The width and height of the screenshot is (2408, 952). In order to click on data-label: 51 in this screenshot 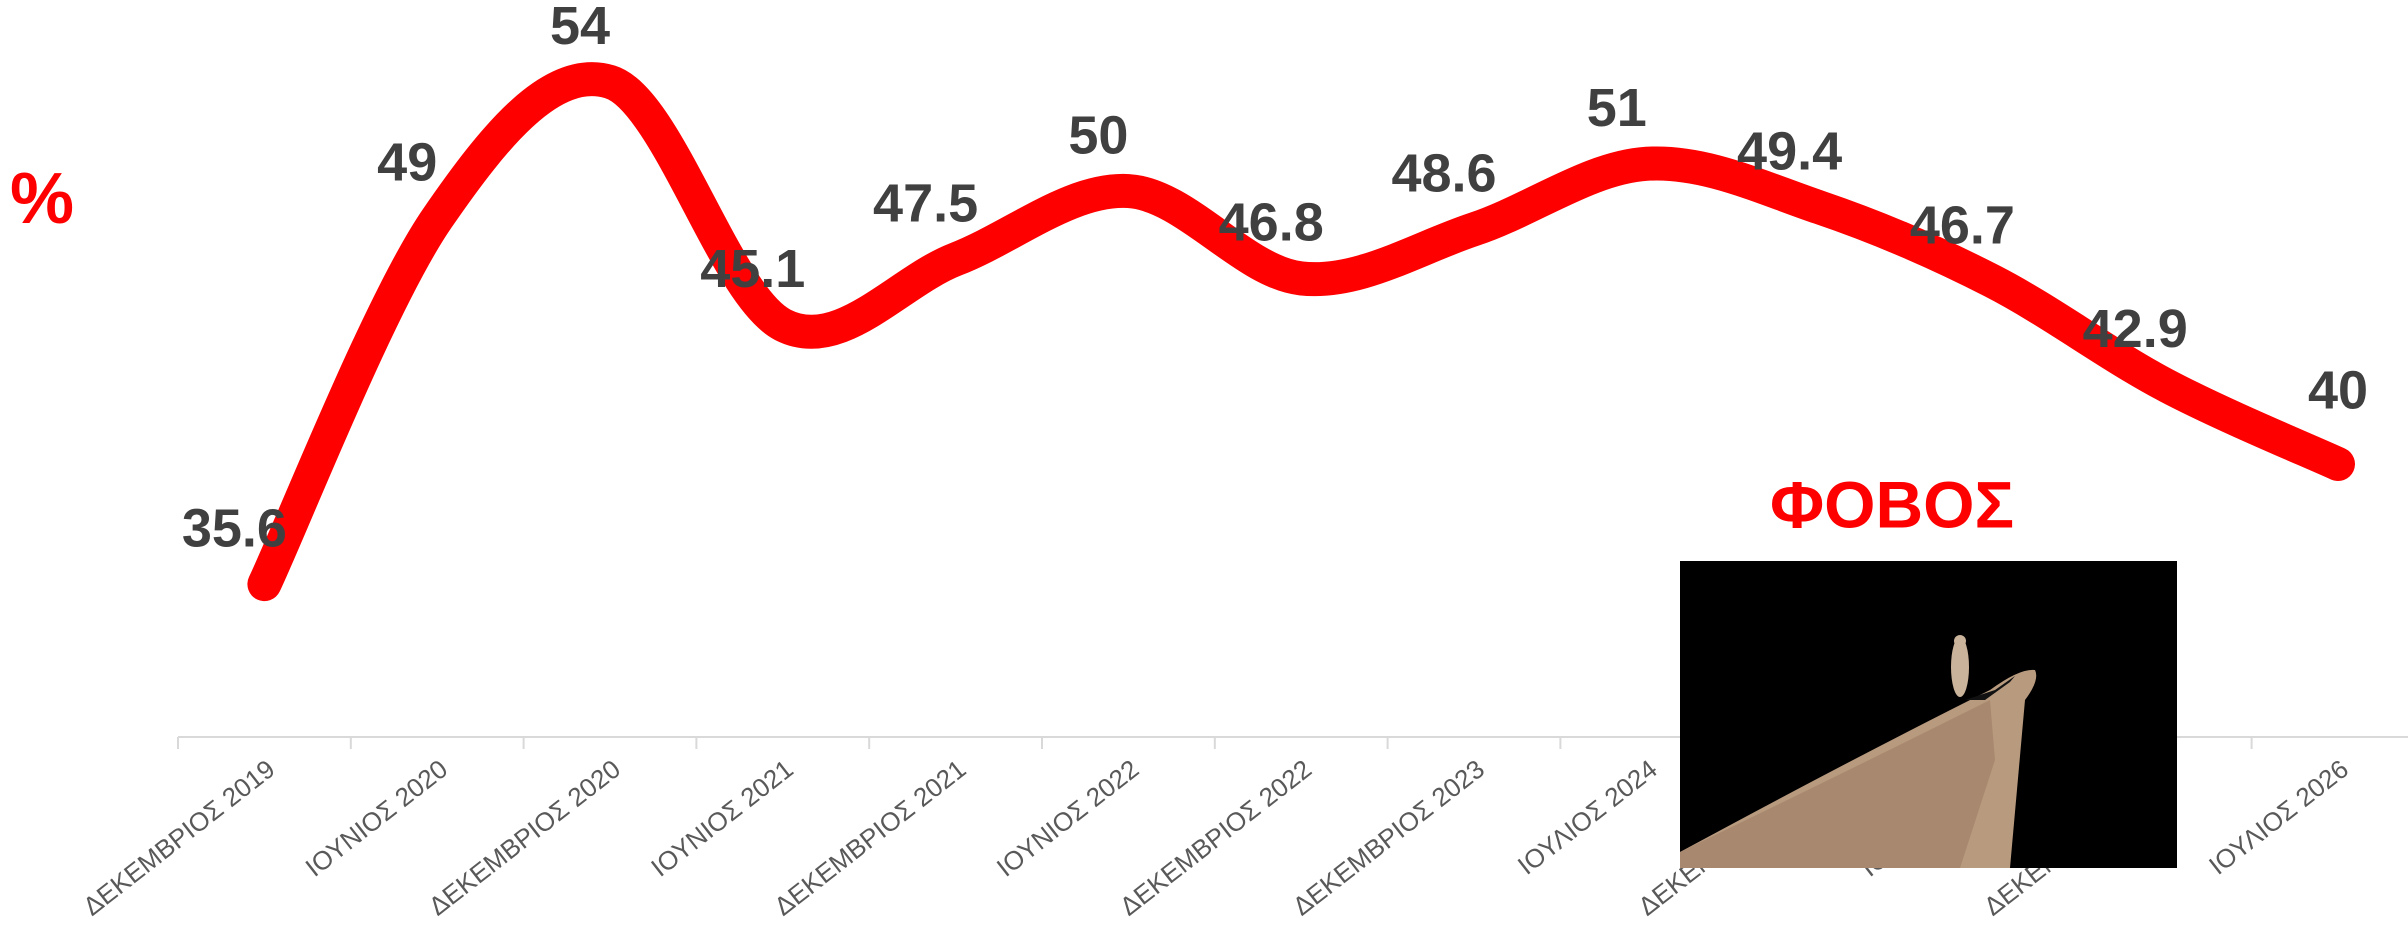, I will do `click(1617, 108)`.